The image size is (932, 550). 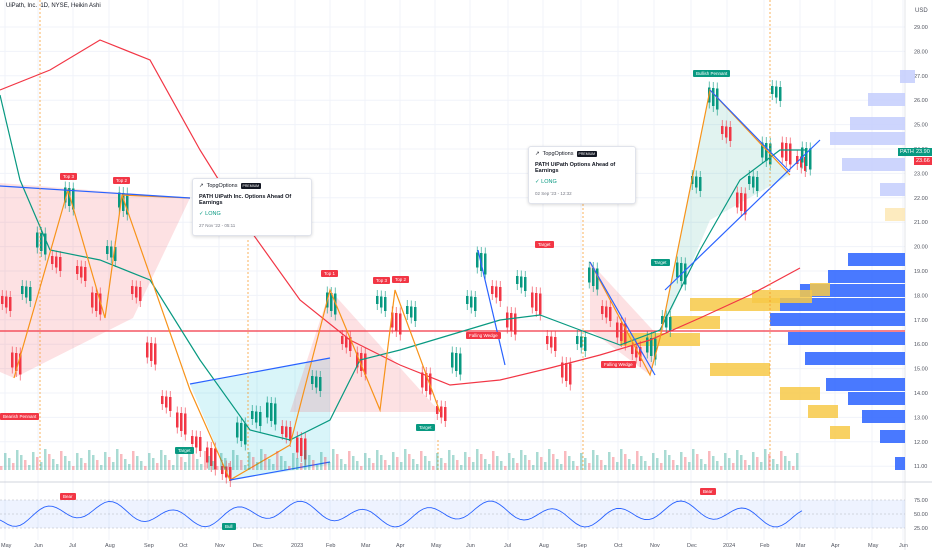 I want to click on y-tick-label: 13.00, so click(x=921, y=418).